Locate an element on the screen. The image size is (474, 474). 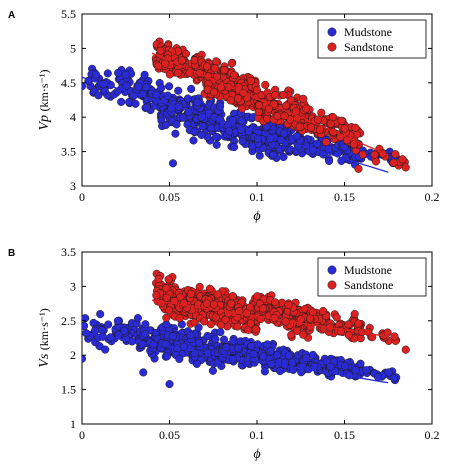
legend-label-sandstone: Sandstone is located at coordinates (368, 47).